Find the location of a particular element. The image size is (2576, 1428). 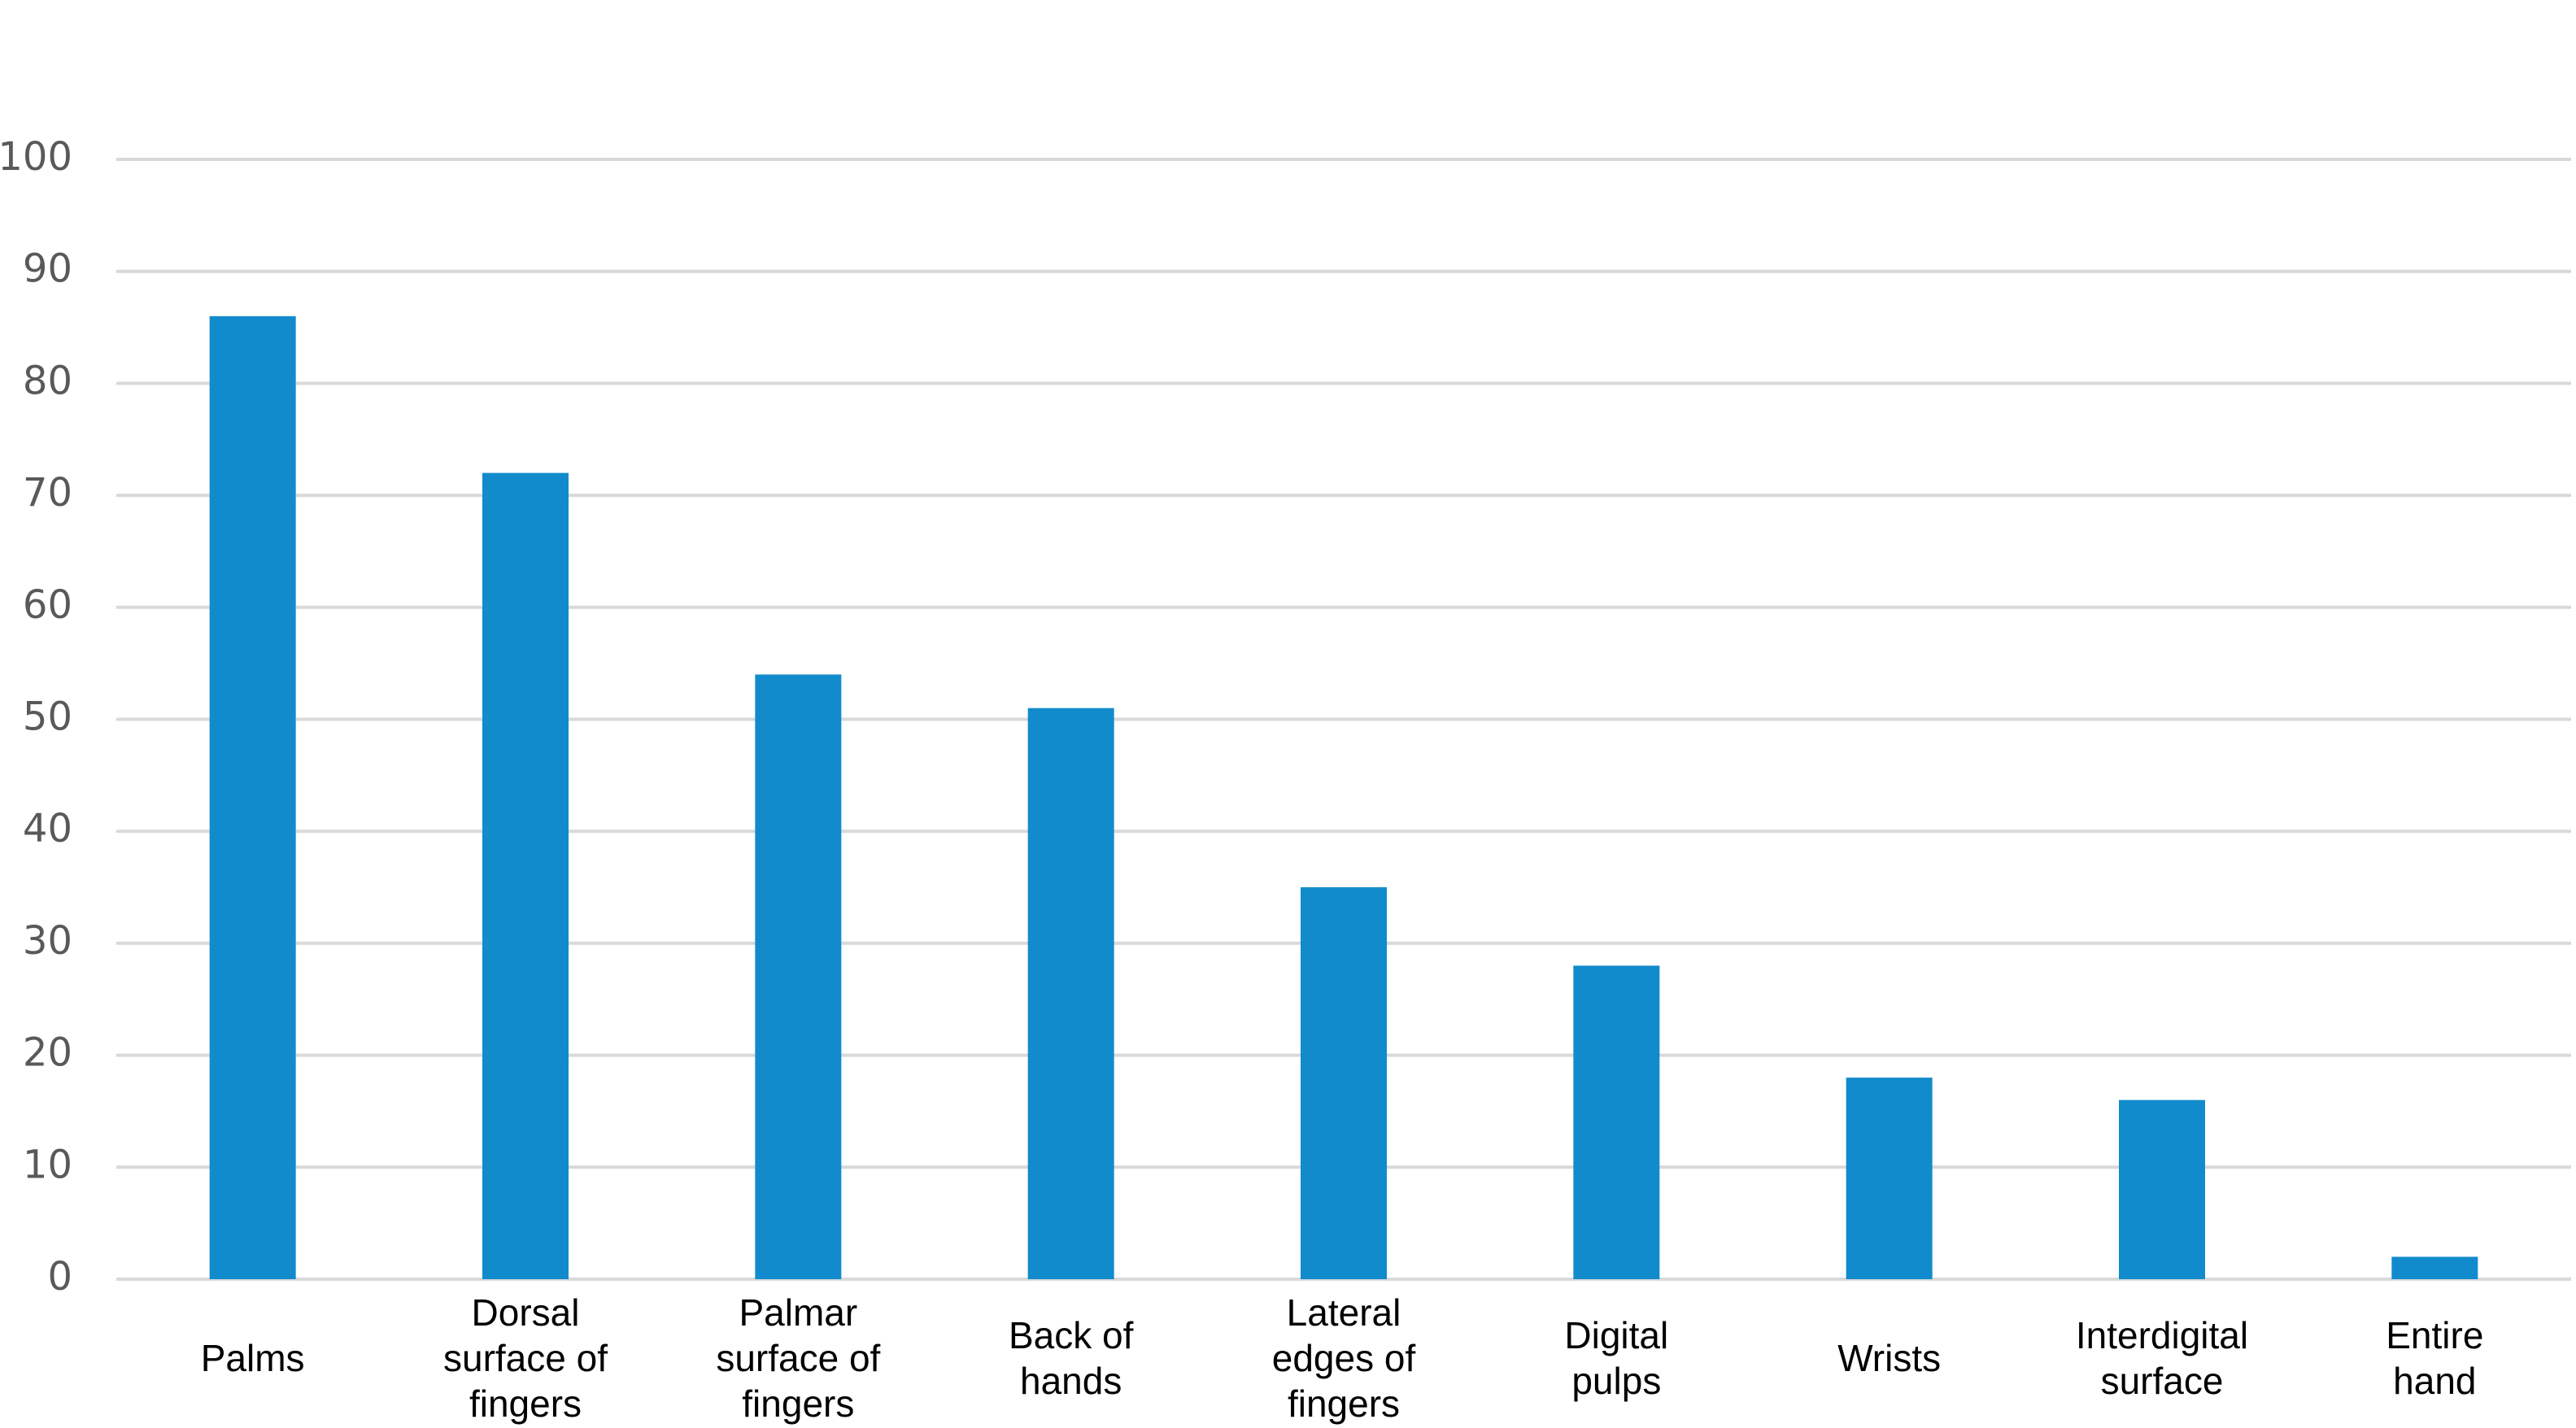

y-tick-label: 10 is located at coordinates (47, 1164).